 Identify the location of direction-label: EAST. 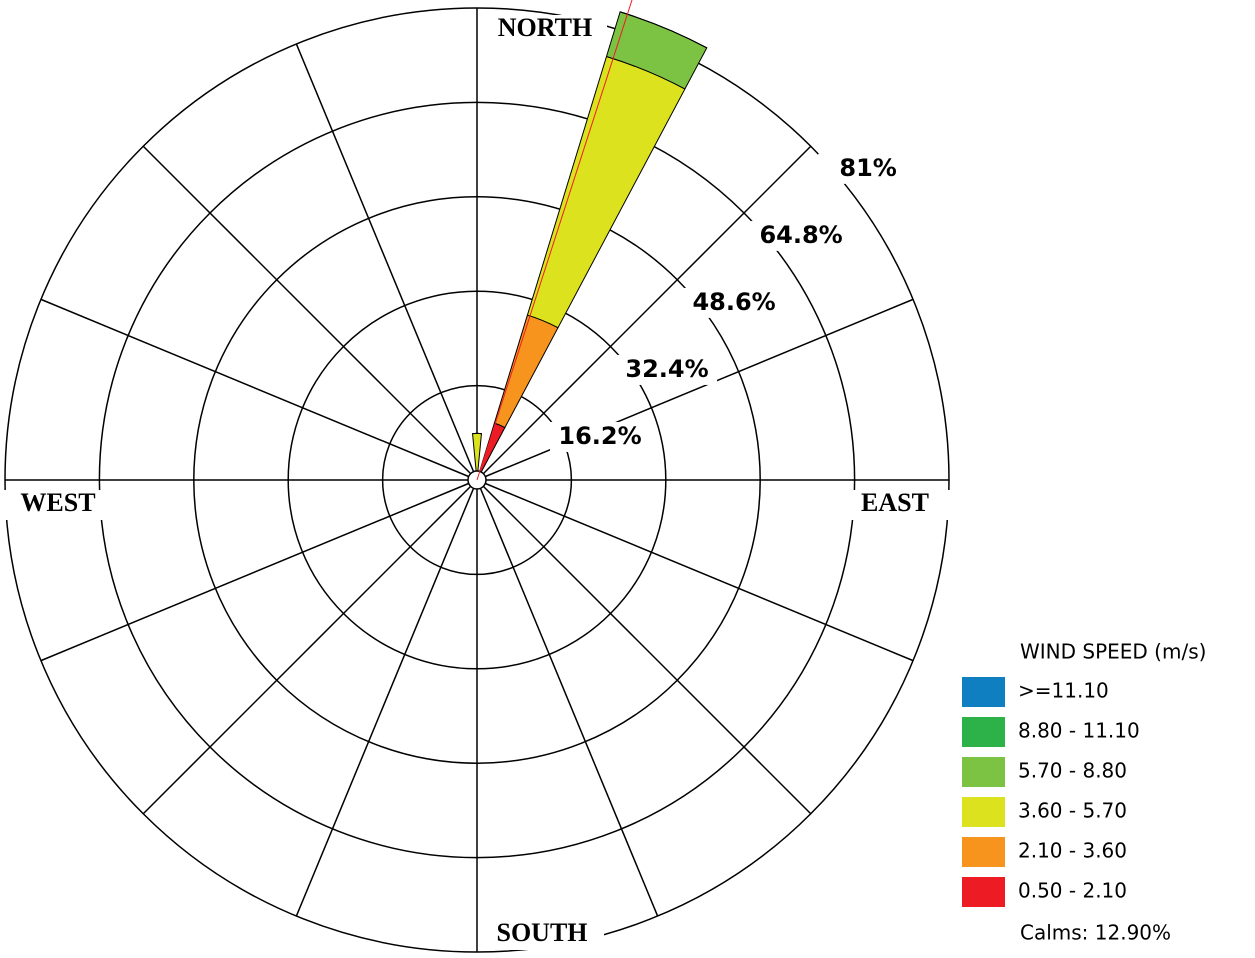
(895, 502).